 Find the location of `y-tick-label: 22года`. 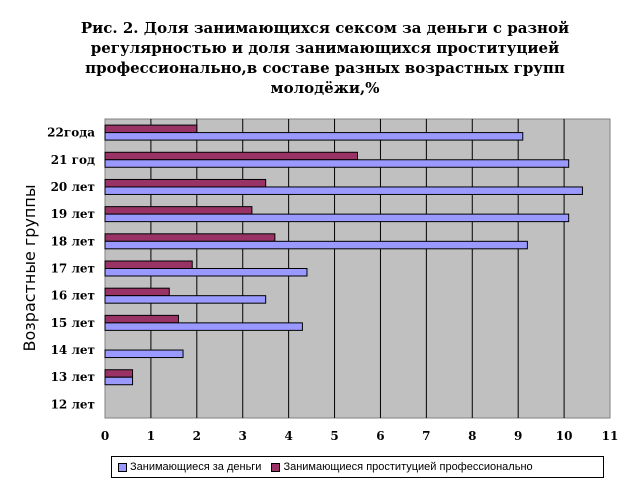

y-tick-label: 22года is located at coordinates (71, 133).